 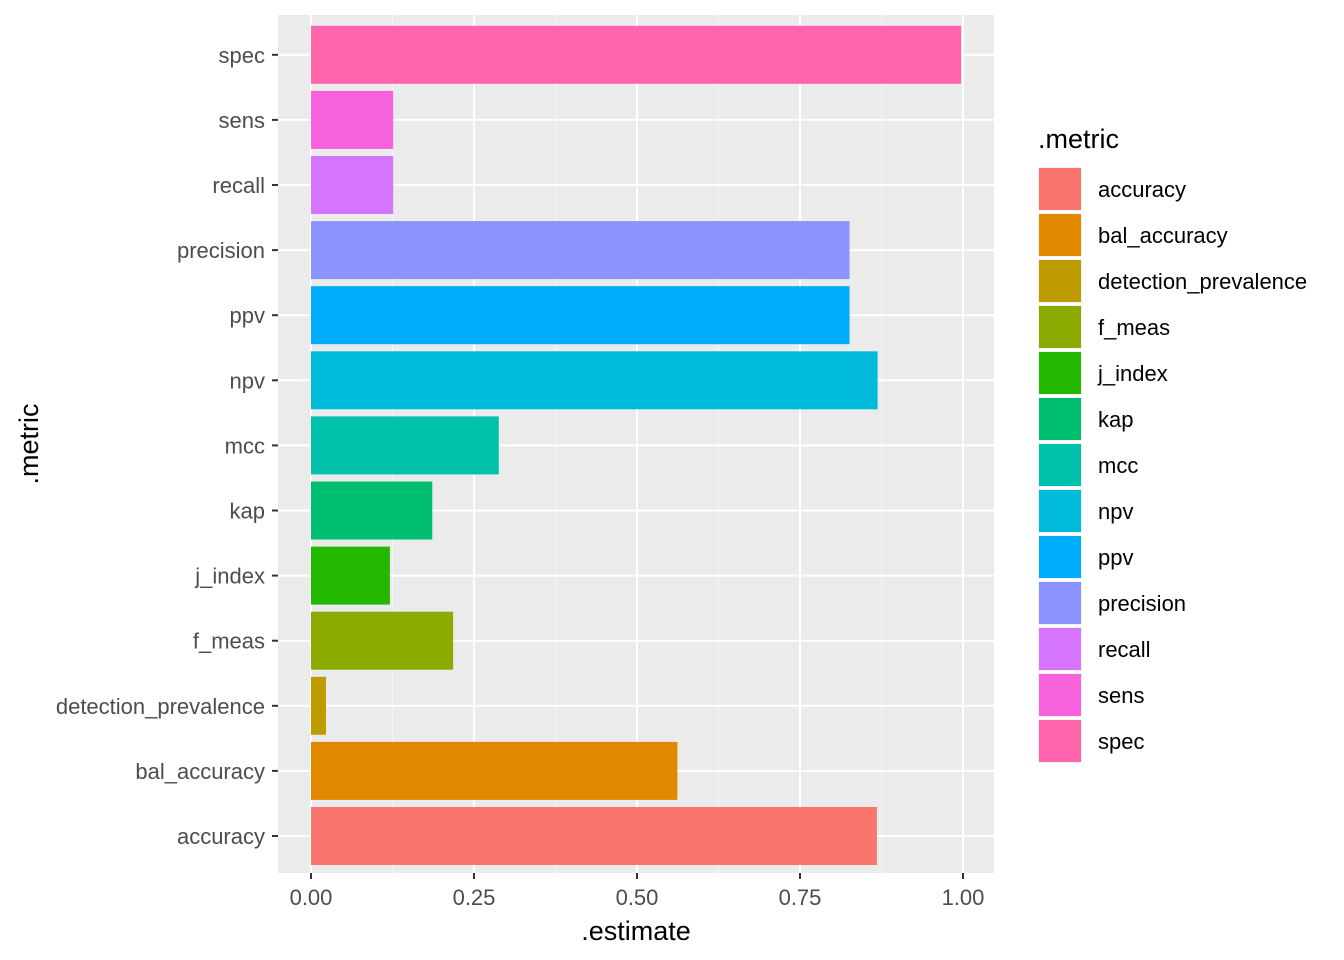 What do you see at coordinates (1121, 695) in the screenshot?
I see `legend-label-sens: sens` at bounding box center [1121, 695].